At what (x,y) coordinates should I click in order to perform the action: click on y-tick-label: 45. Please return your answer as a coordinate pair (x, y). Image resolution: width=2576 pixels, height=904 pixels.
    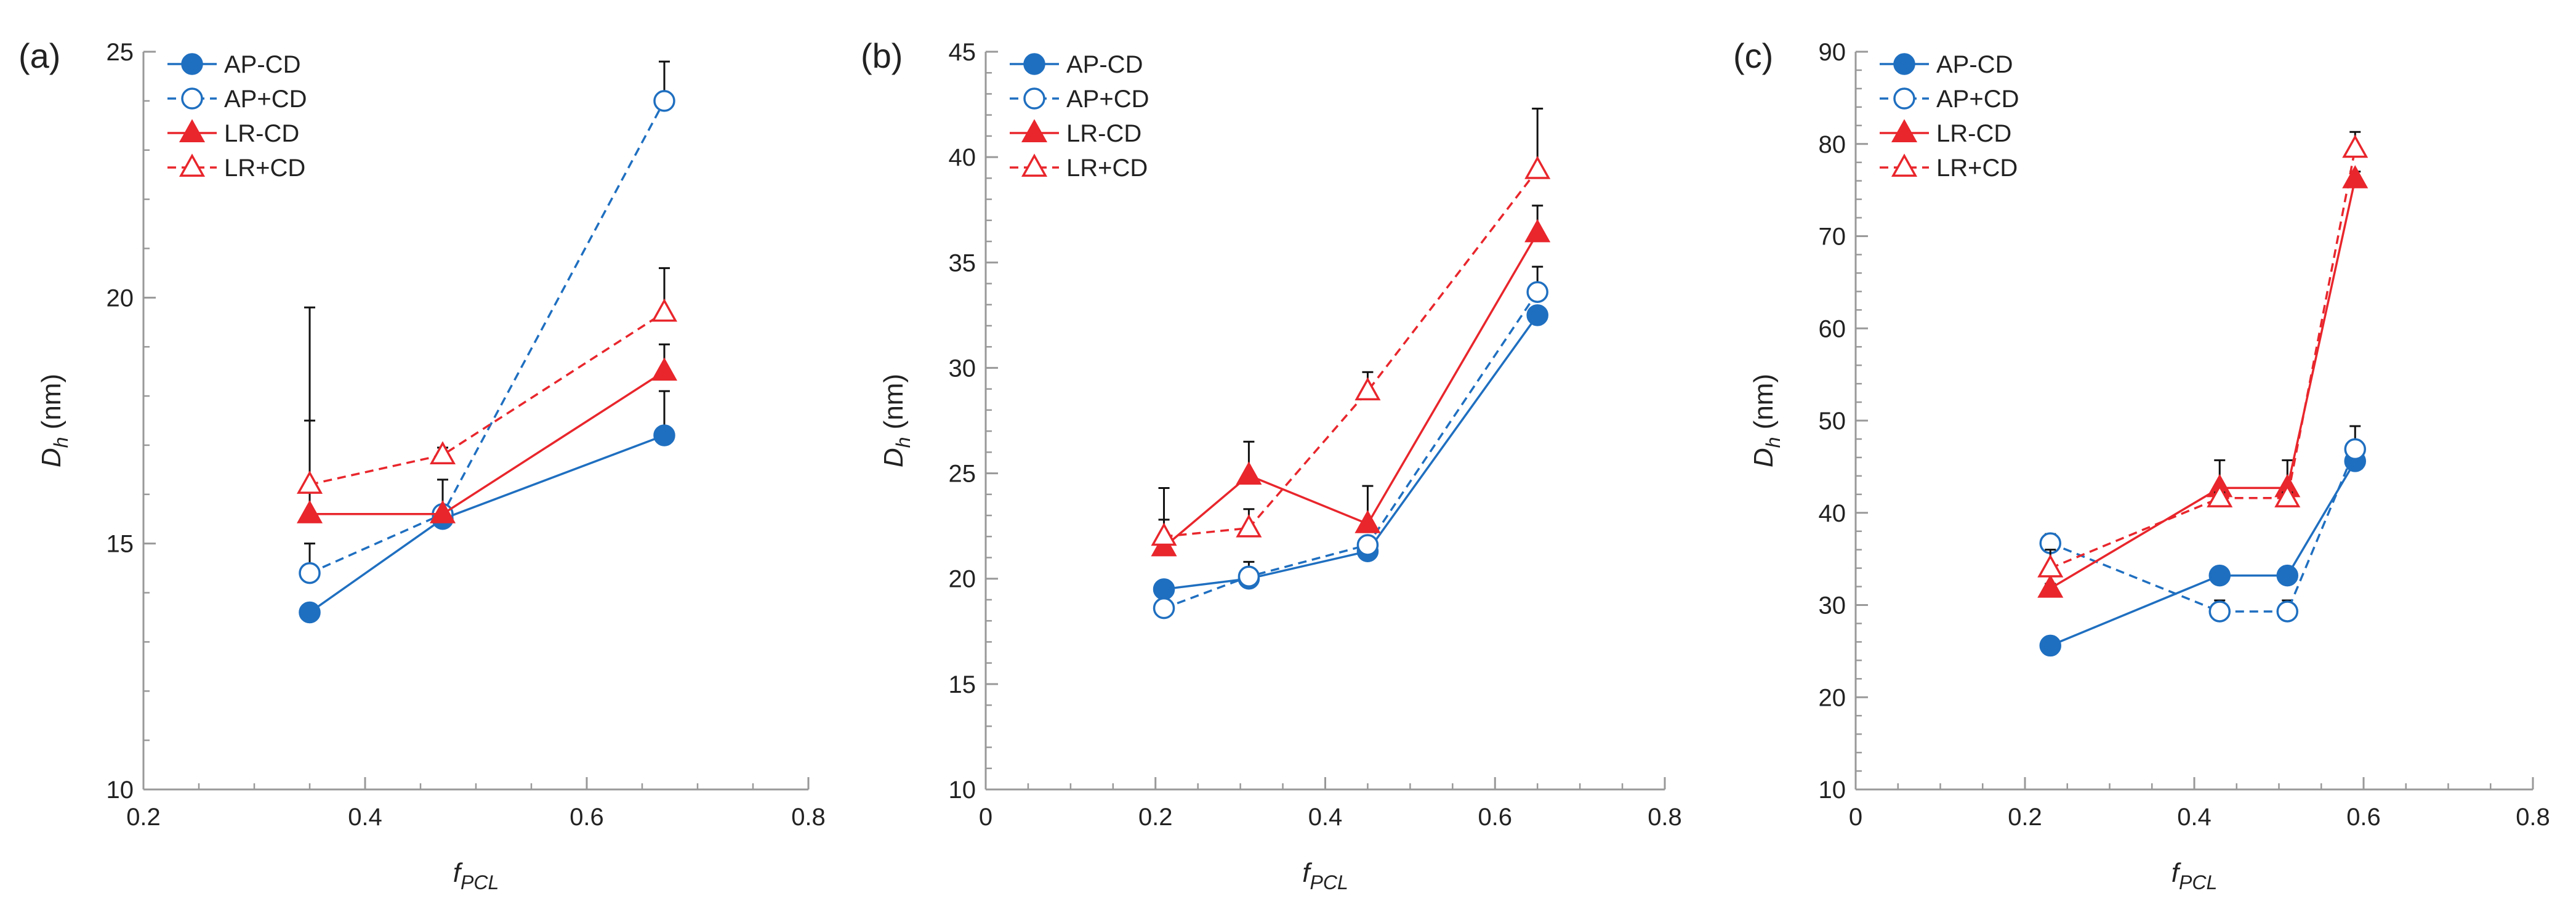
    Looking at the image, I should click on (962, 52).